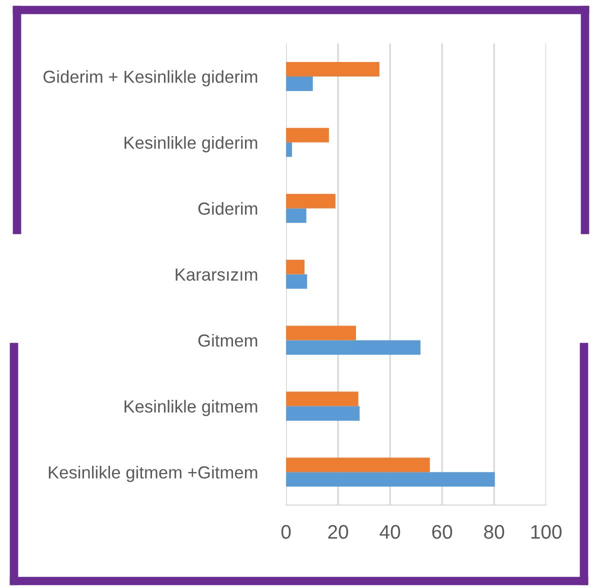 The image size is (591, 588). I want to click on y-tick-label: Kararsızım, so click(217, 274).